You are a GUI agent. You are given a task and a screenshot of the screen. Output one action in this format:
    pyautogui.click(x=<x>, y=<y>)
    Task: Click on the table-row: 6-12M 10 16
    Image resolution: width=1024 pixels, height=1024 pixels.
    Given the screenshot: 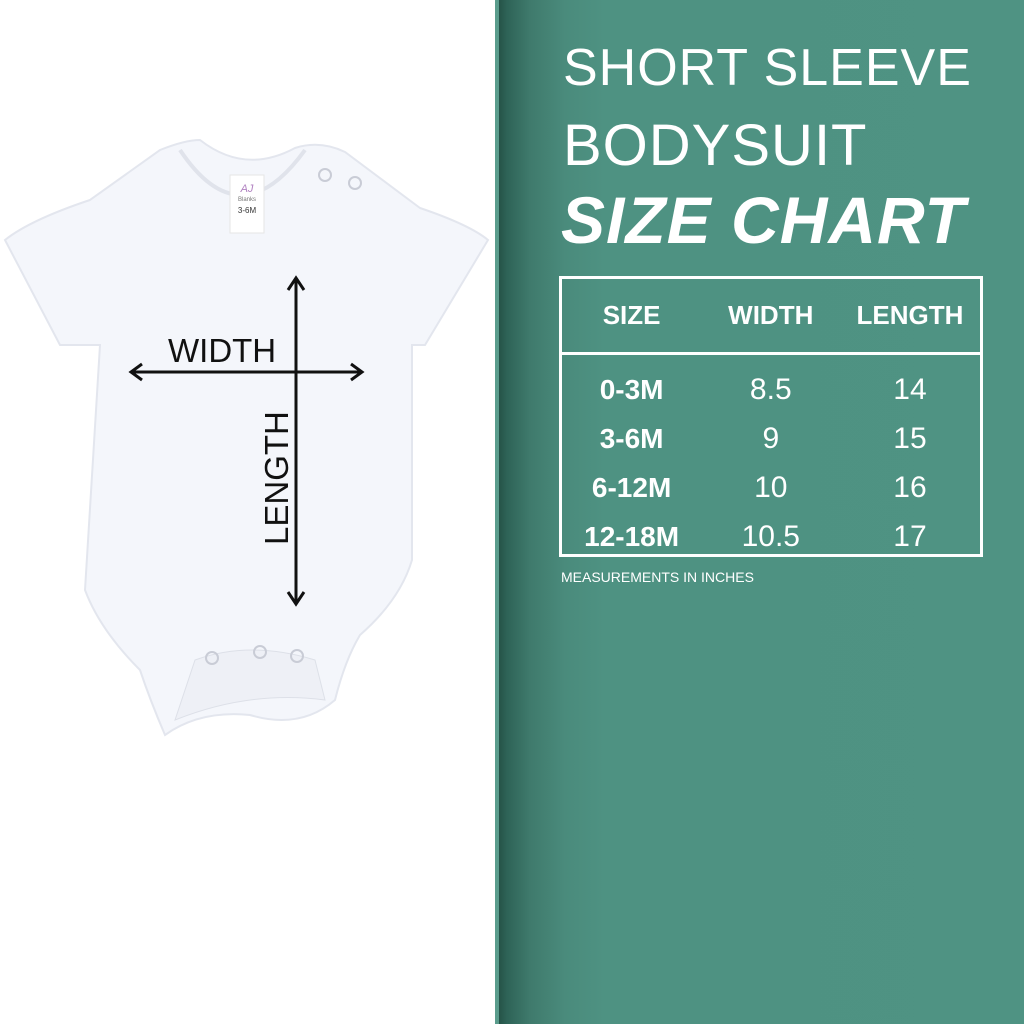 What is the action you would take?
    pyautogui.click(x=771, y=487)
    